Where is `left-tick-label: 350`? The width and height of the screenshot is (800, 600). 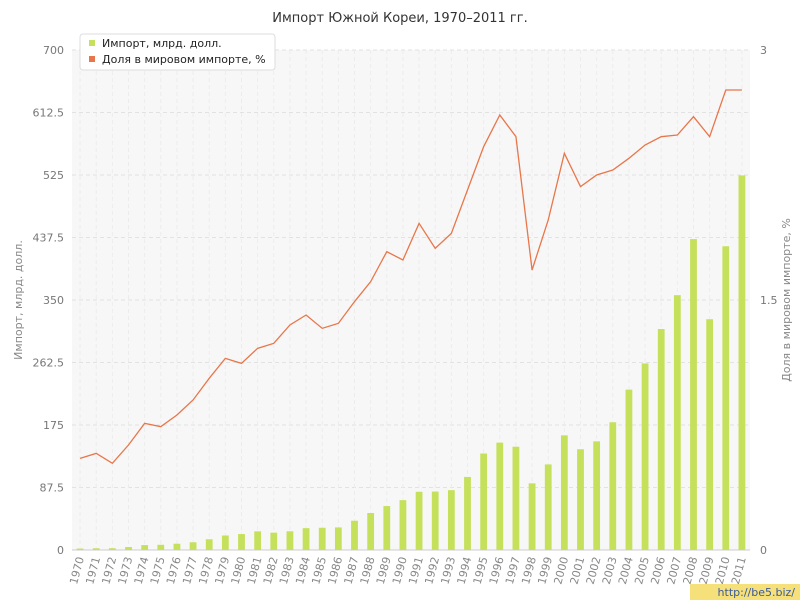
left-tick-label: 350 is located at coordinates (53, 300).